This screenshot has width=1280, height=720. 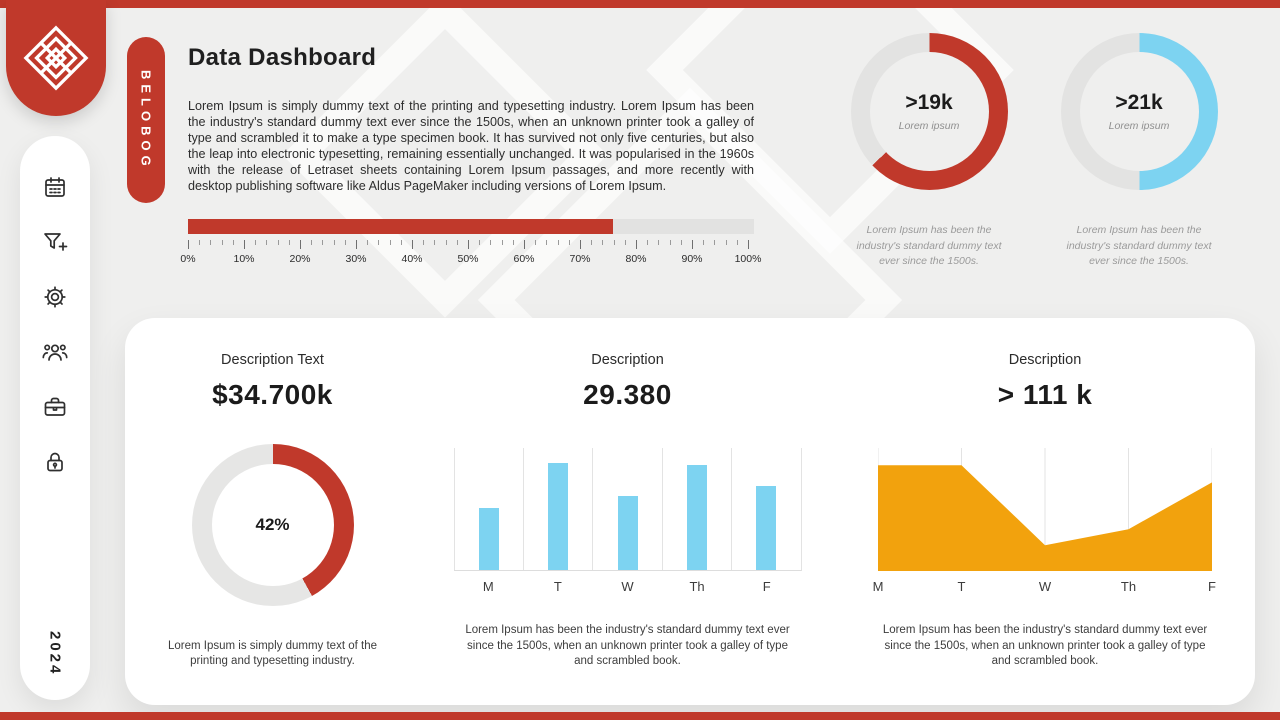 I want to click on area-chart-axis: M T W Th F, so click(x=1044, y=588).